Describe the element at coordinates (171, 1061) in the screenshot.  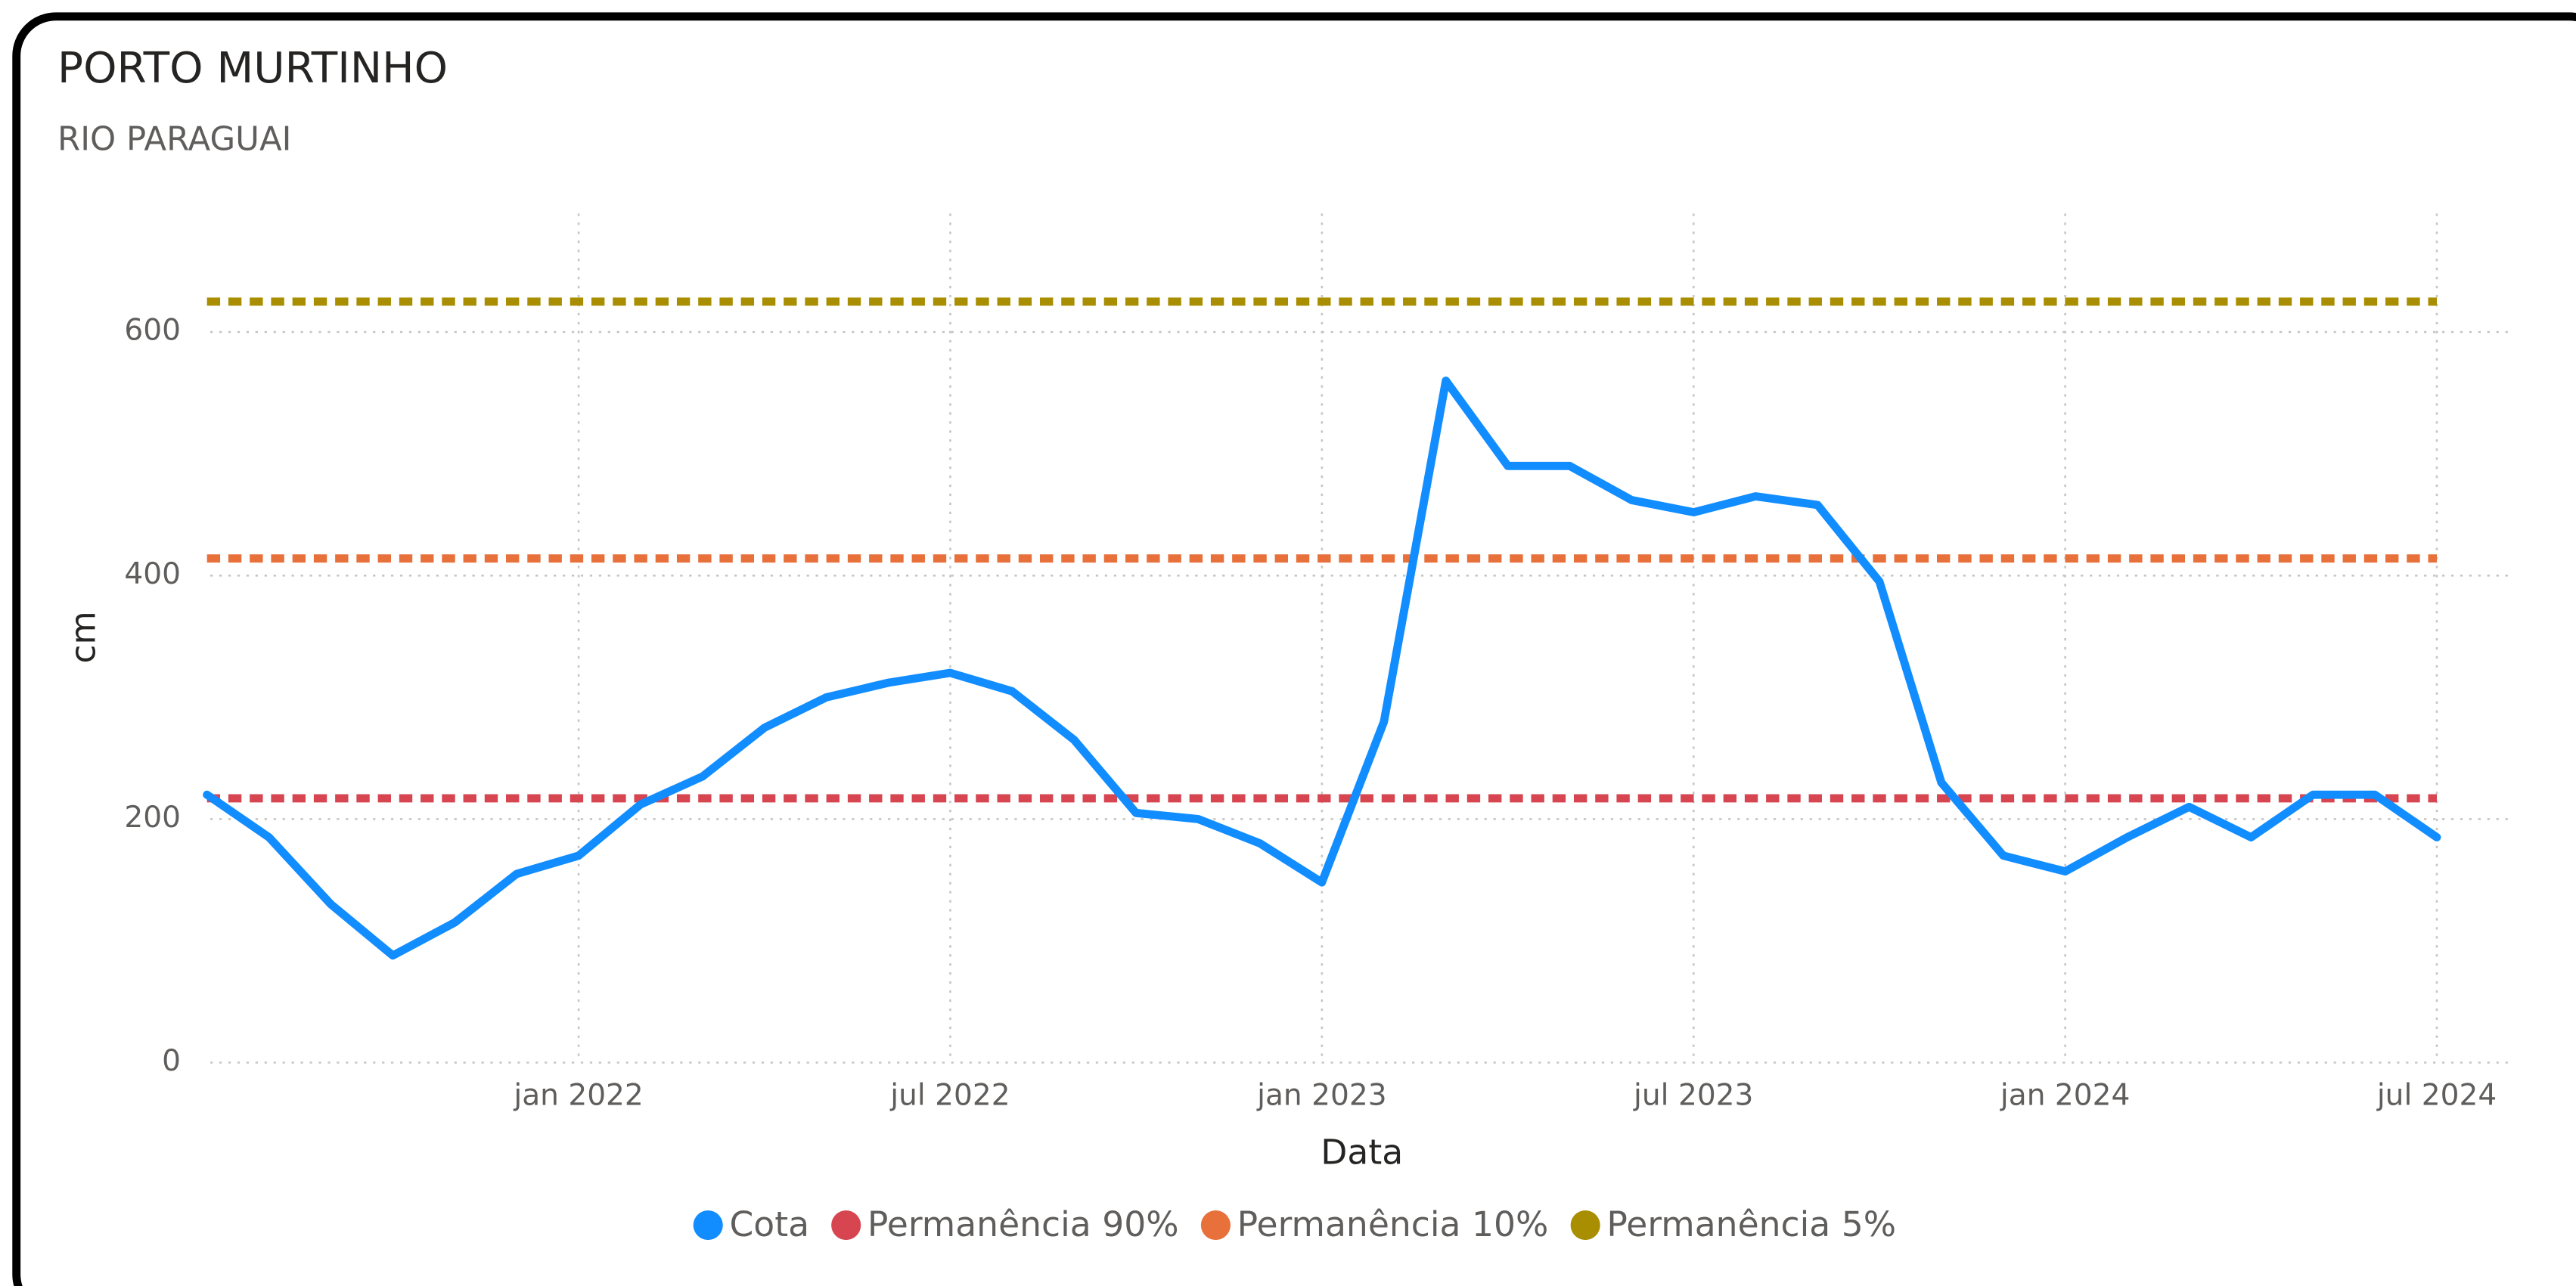
I see `y-tick-label: 0` at that location.